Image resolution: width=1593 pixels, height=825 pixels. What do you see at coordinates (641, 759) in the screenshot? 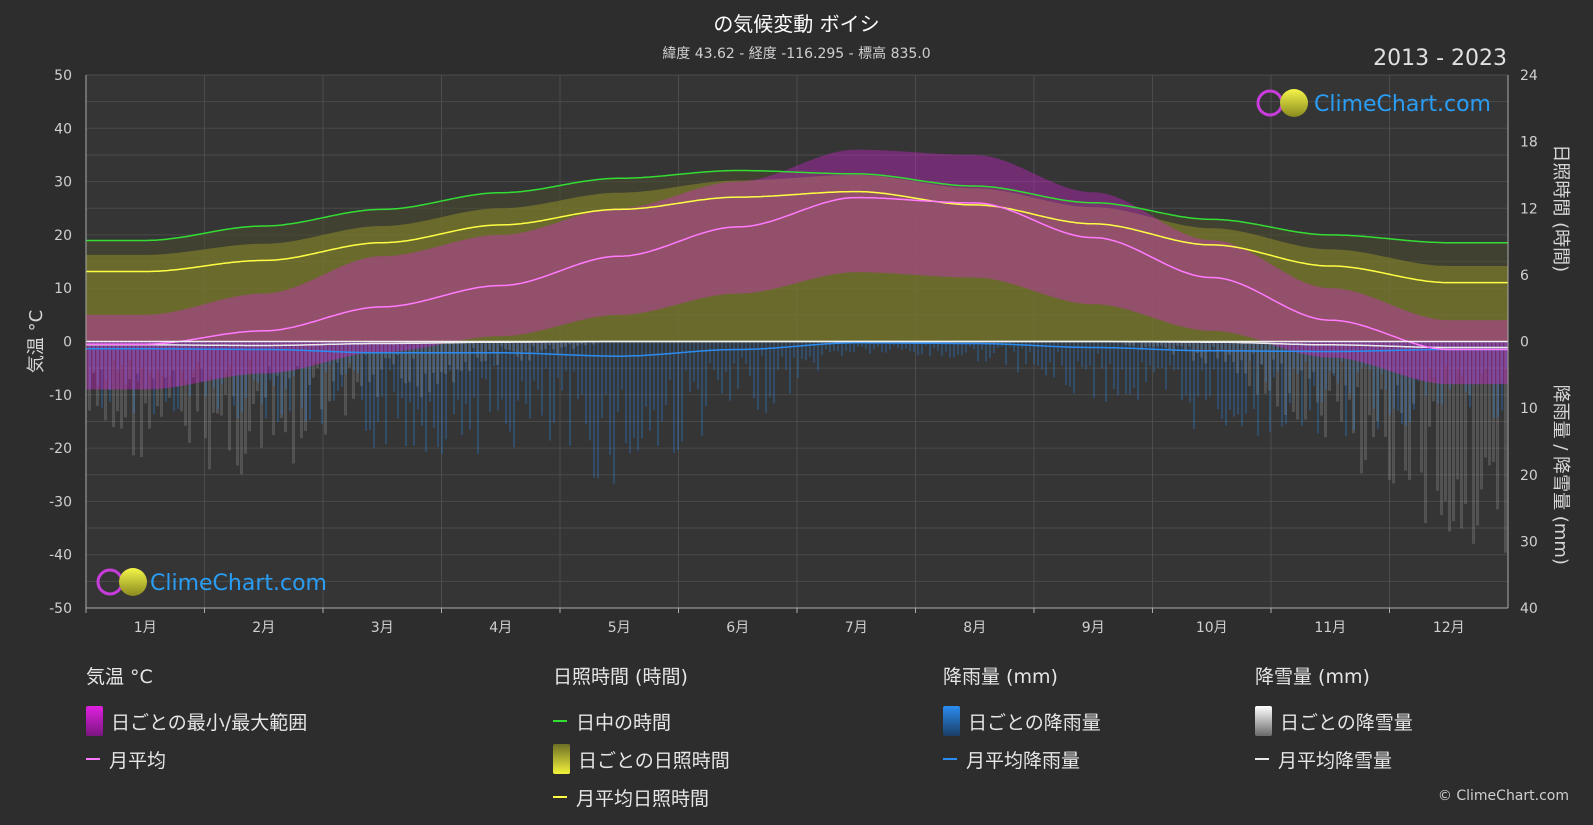
I see `legend-item-sunshine-daily: 日ごとの日照時間` at bounding box center [641, 759].